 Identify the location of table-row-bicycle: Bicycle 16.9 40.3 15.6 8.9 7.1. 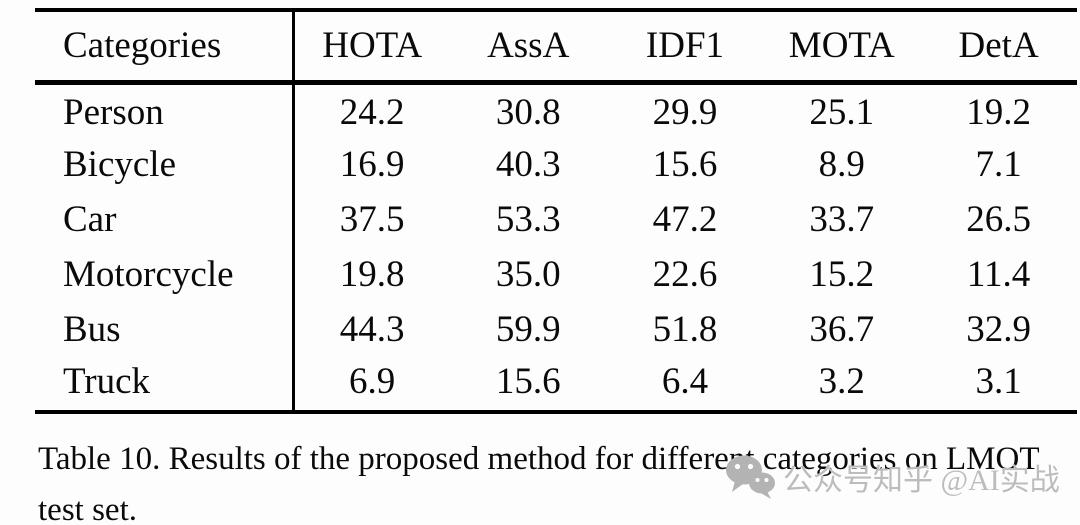
(556, 164).